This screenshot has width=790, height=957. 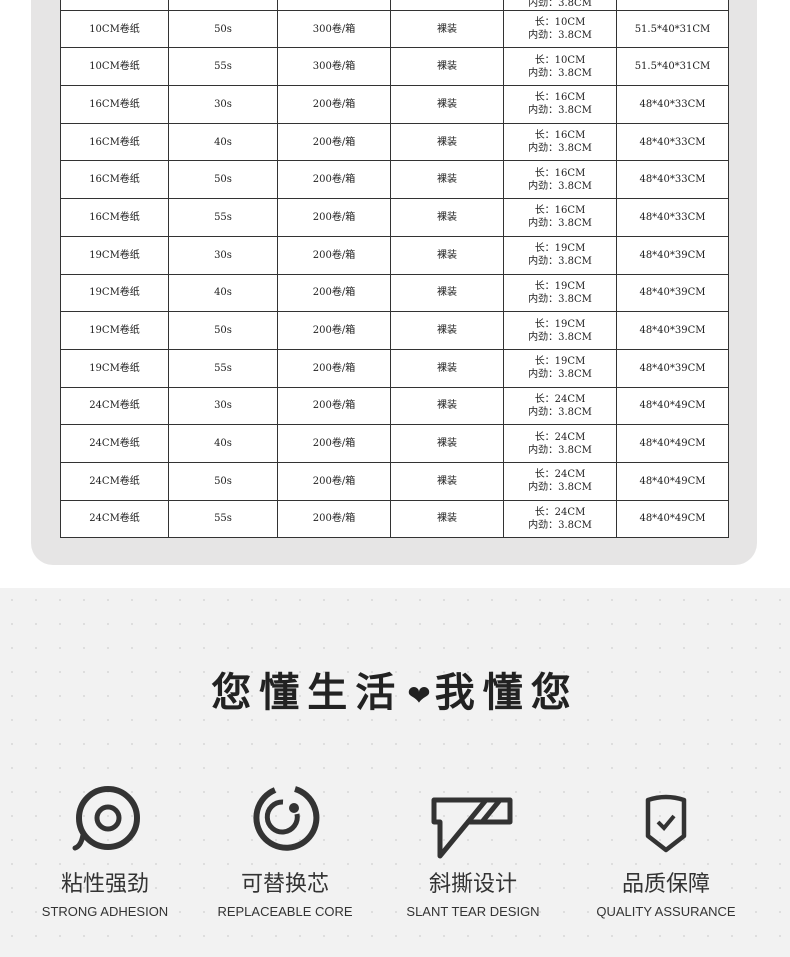 I want to click on feature-replaceable-core: 可替换芯 REPLACEABLE CORE, so click(x=285, y=849).